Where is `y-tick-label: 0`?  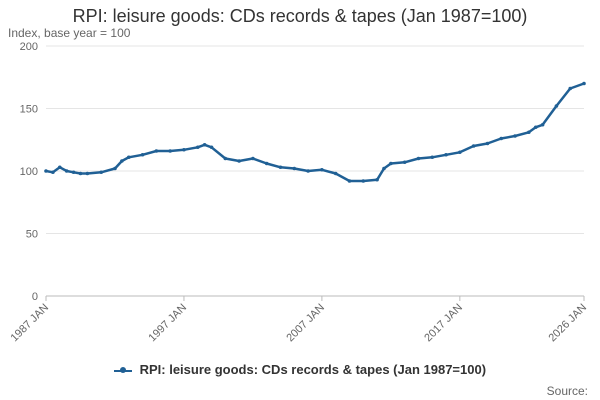 y-tick-label: 0 is located at coordinates (35, 297).